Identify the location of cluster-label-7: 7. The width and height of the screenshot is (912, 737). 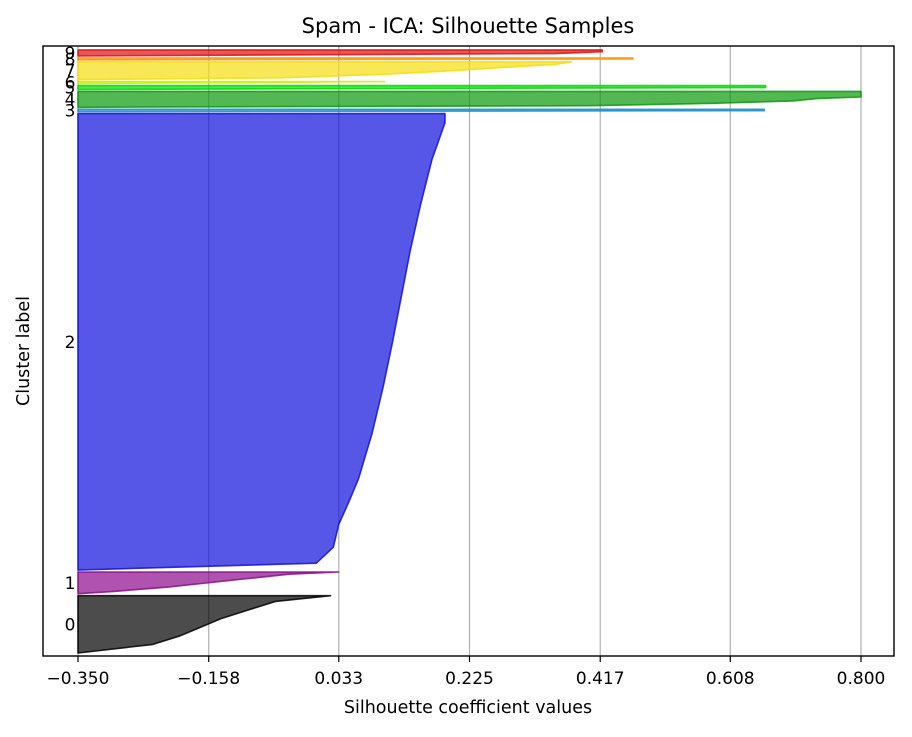
(70, 72).